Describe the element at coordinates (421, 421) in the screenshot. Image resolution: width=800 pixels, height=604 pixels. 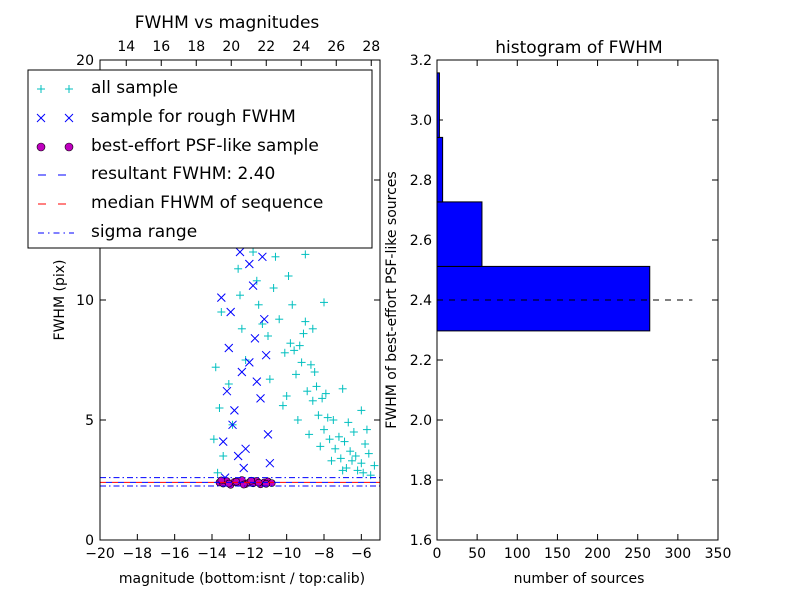
I see `y-tick-label: 2.0` at that location.